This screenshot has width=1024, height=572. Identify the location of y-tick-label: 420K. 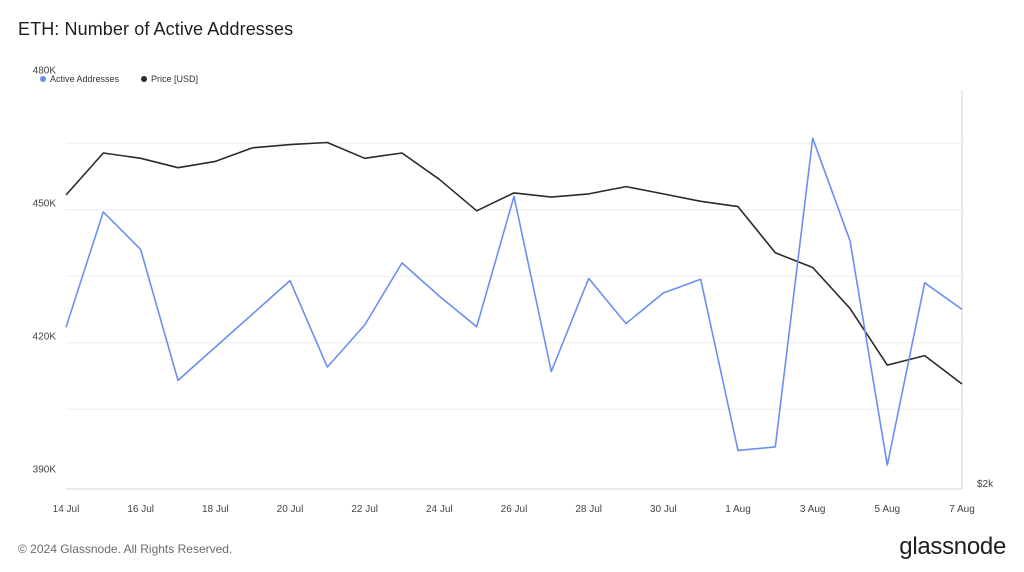
(45, 337).